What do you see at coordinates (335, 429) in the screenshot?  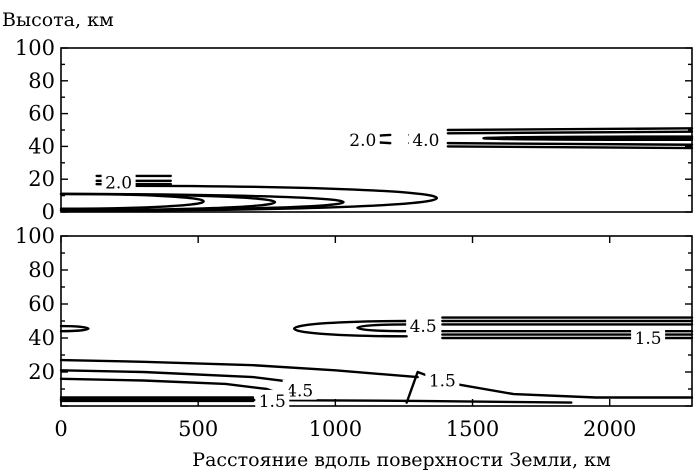 I see `x-tick-label: 1000` at bounding box center [335, 429].